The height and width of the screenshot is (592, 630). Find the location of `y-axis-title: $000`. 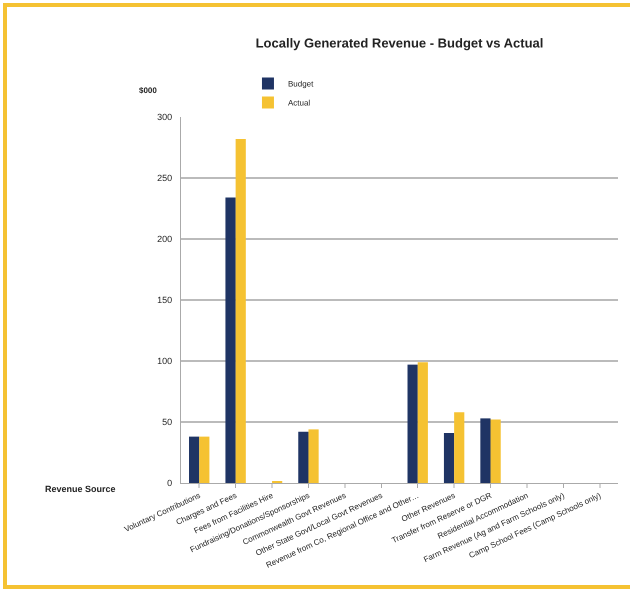

y-axis-title: $000 is located at coordinates (148, 90).